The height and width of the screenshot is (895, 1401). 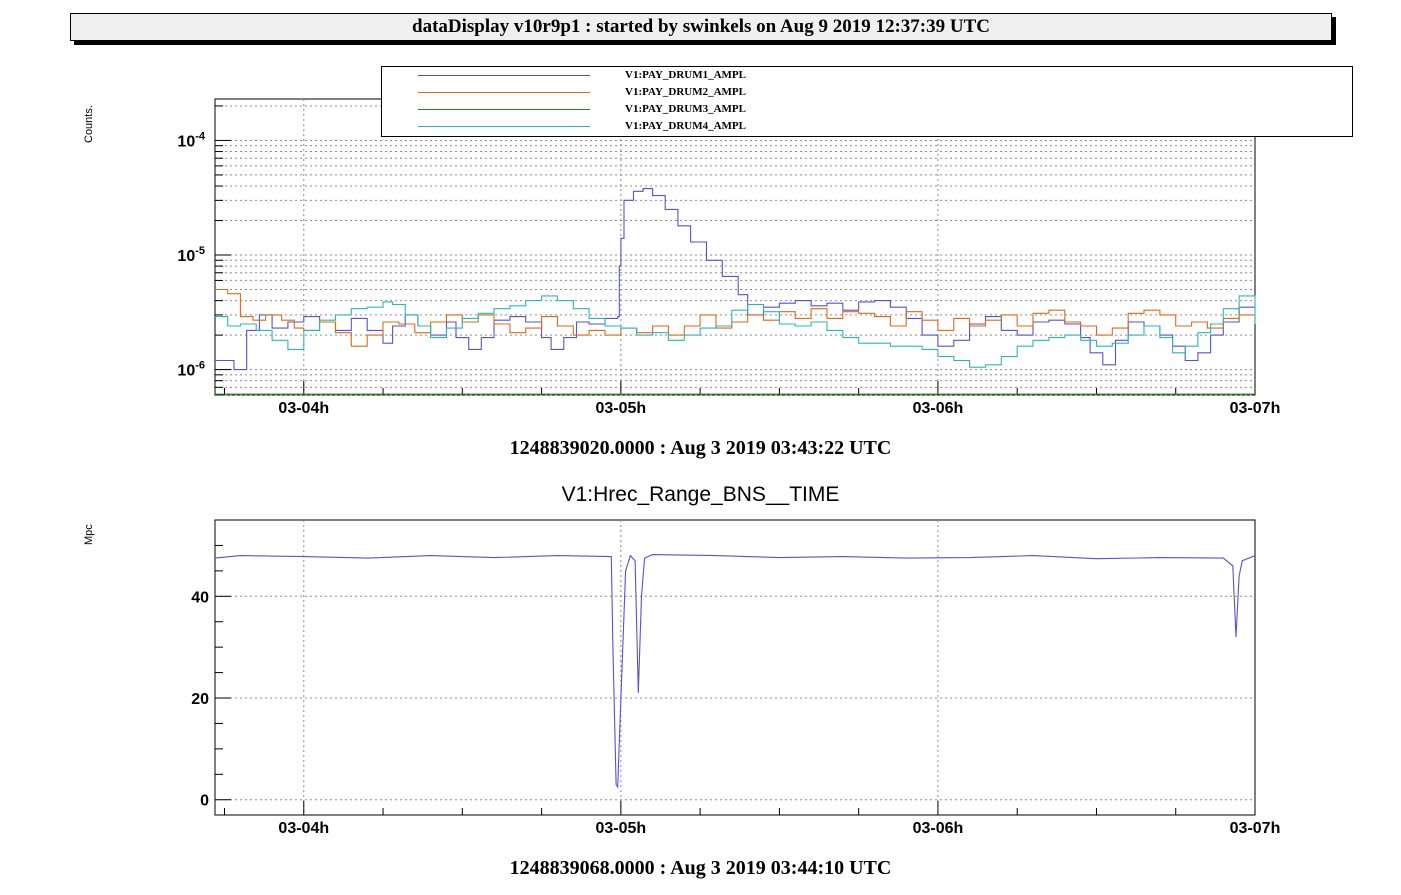 What do you see at coordinates (504, 92) in the screenshot?
I see `legend-swatch-drum2` at bounding box center [504, 92].